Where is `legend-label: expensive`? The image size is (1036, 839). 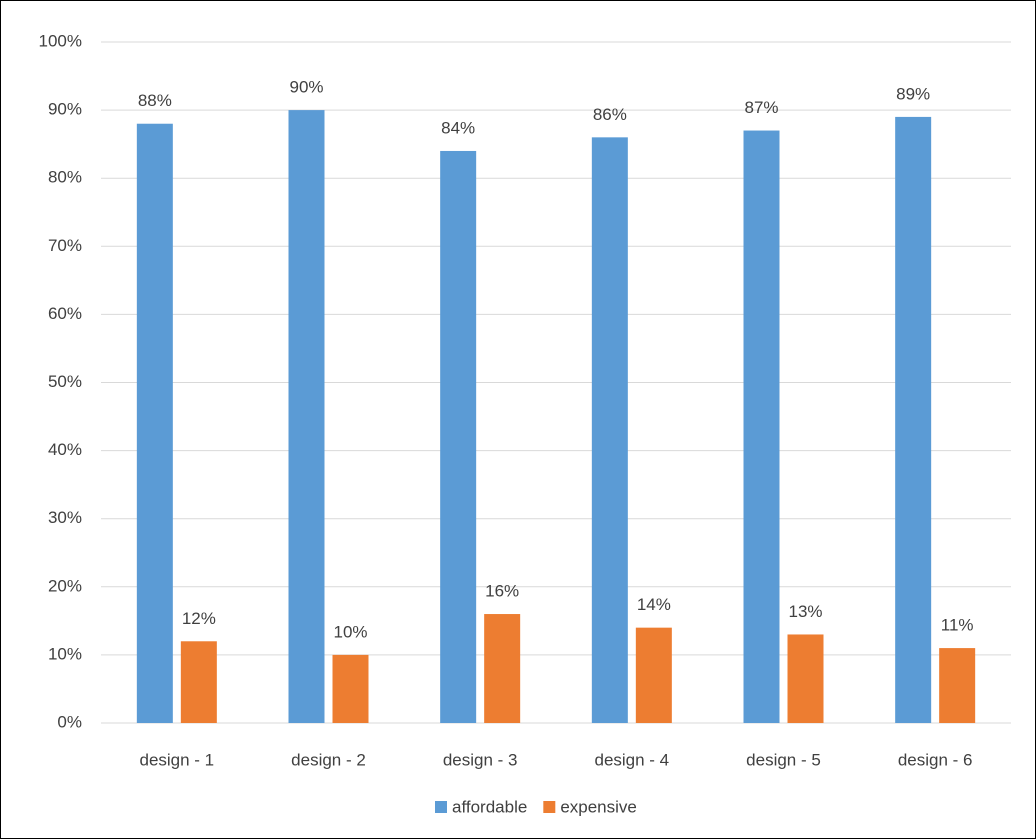 legend-label: expensive is located at coordinates (598, 806).